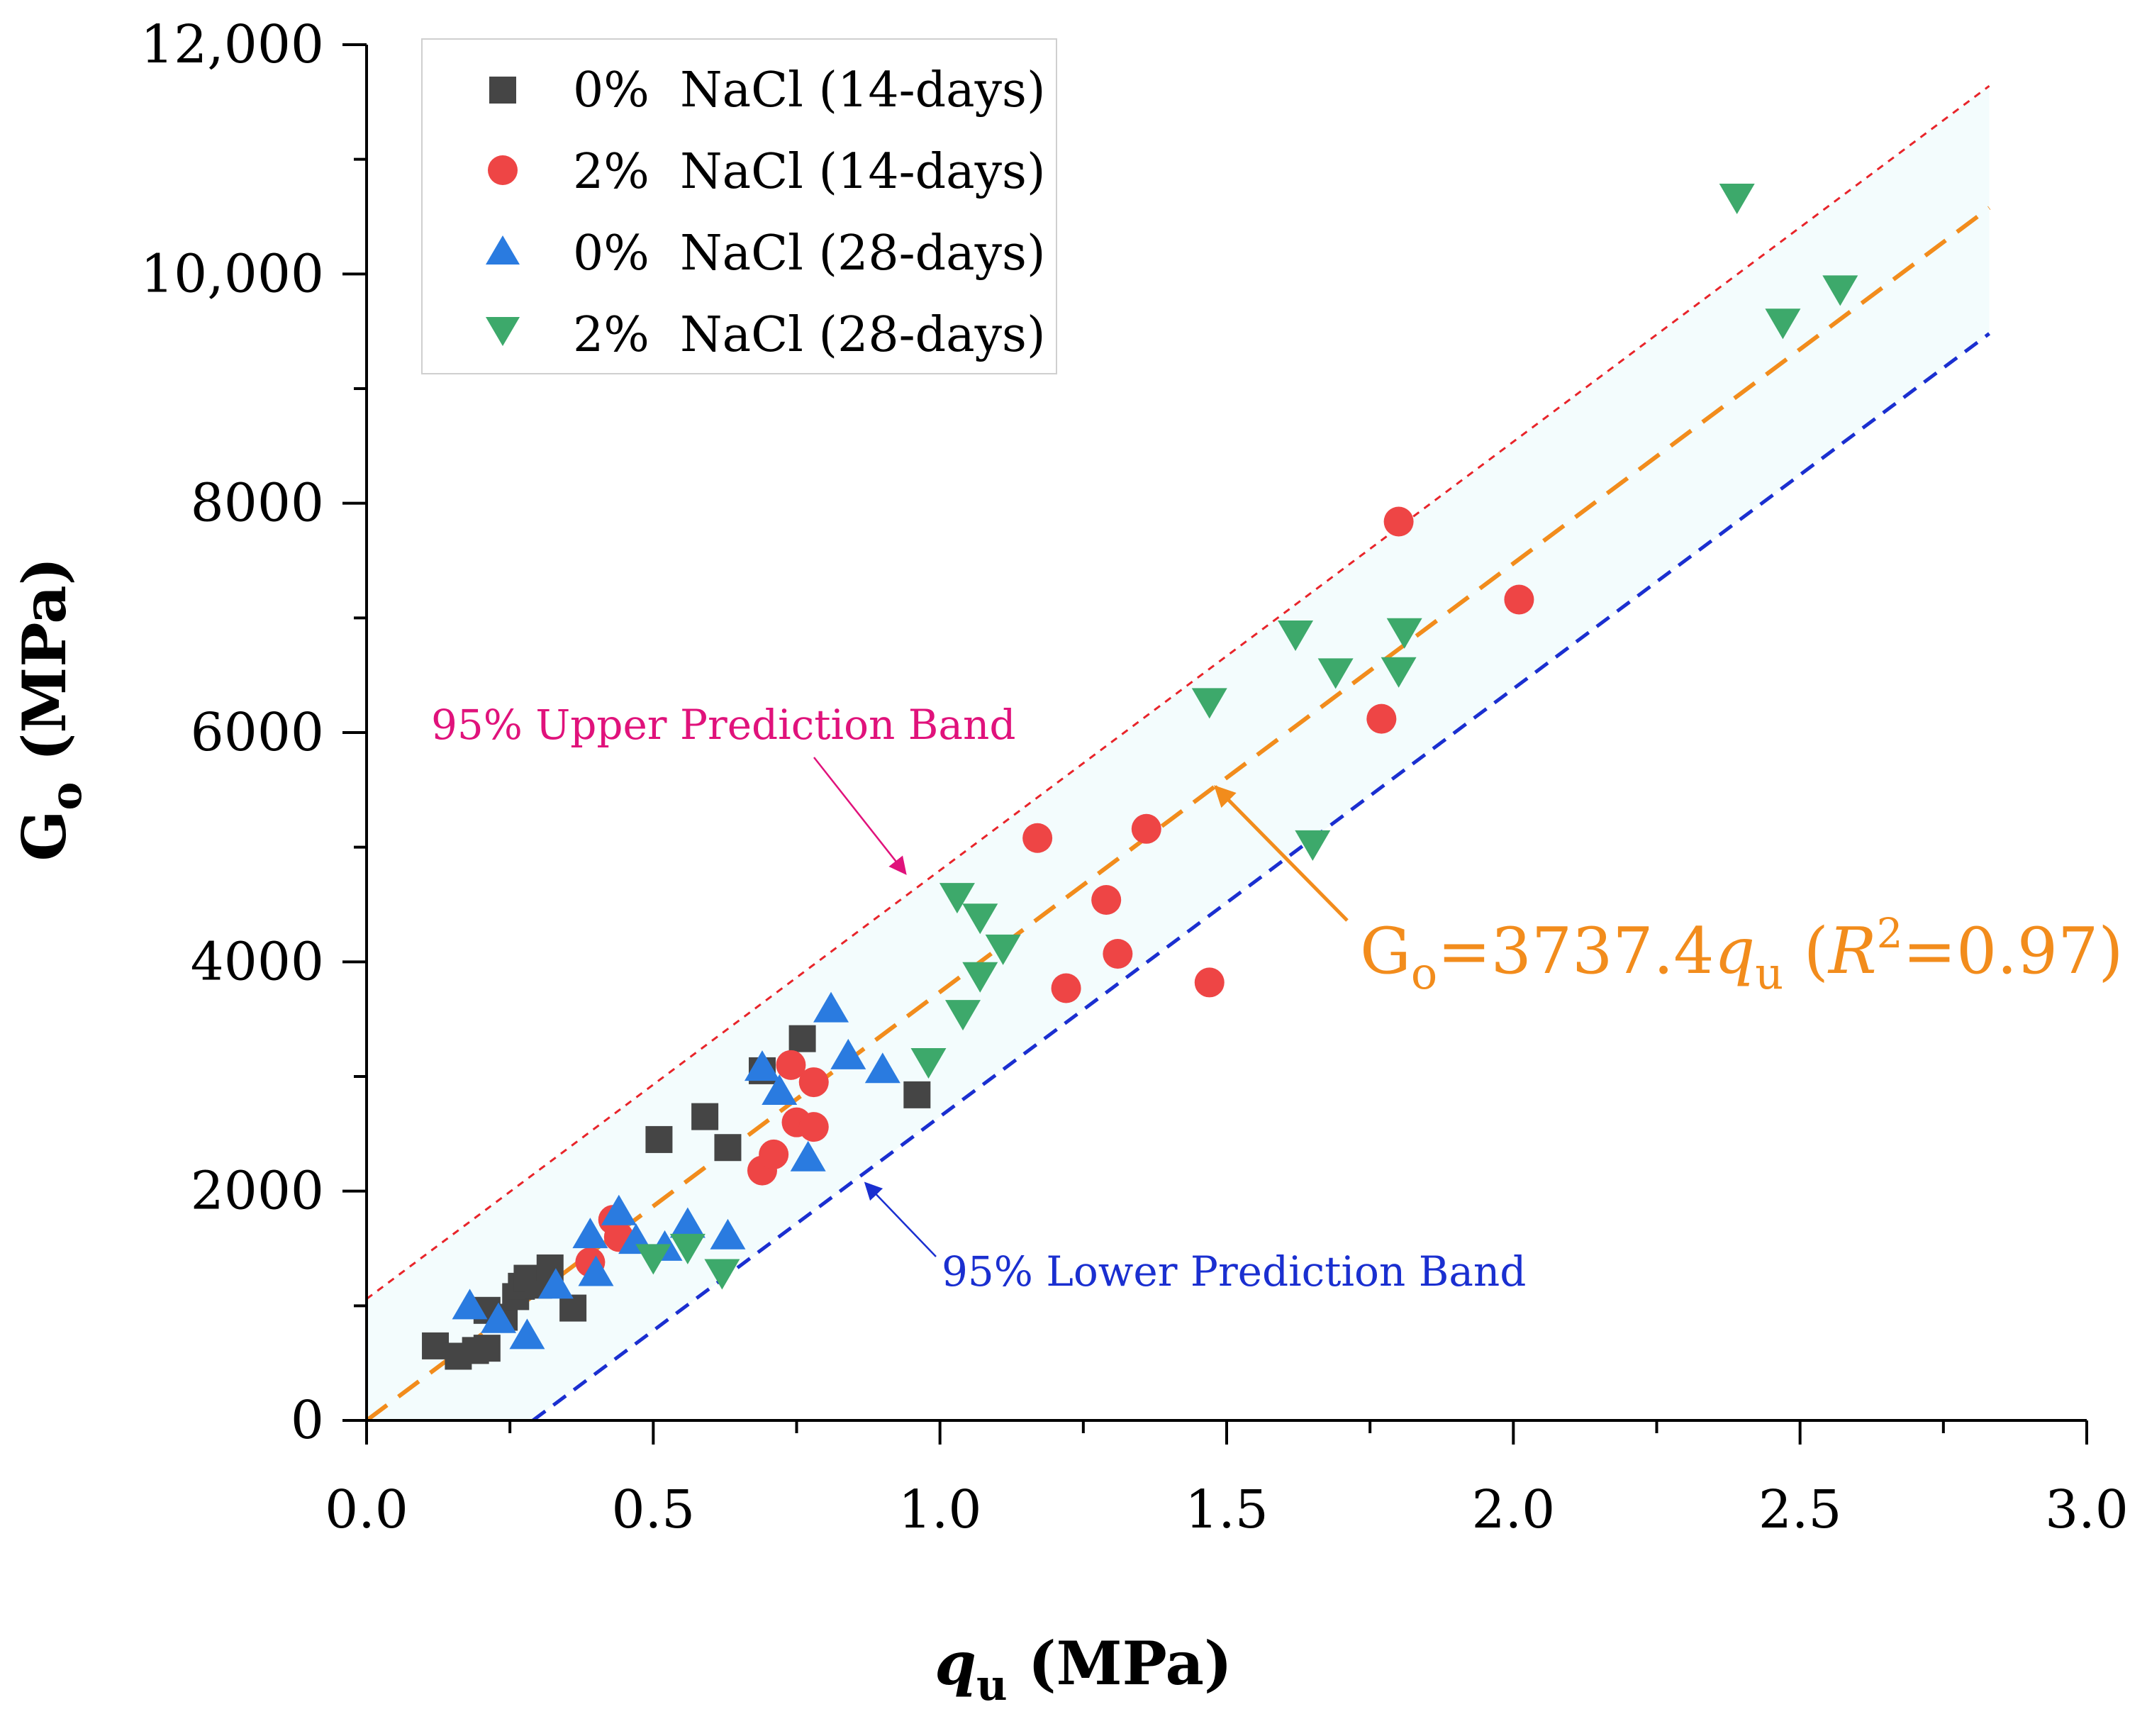 Image resolution: width=2130 pixels, height=1736 pixels. Describe the element at coordinates (1513, 1509) in the screenshot. I see `x-tick-label: 2.0` at that location.